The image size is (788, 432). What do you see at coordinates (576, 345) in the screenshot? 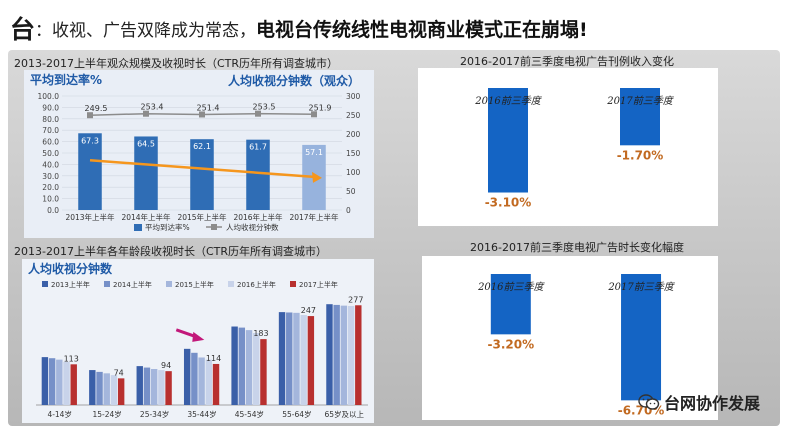
I see `chart4-svg: 2016前三季度-3.20%2017前三季度-6.70%` at bounding box center [576, 345].